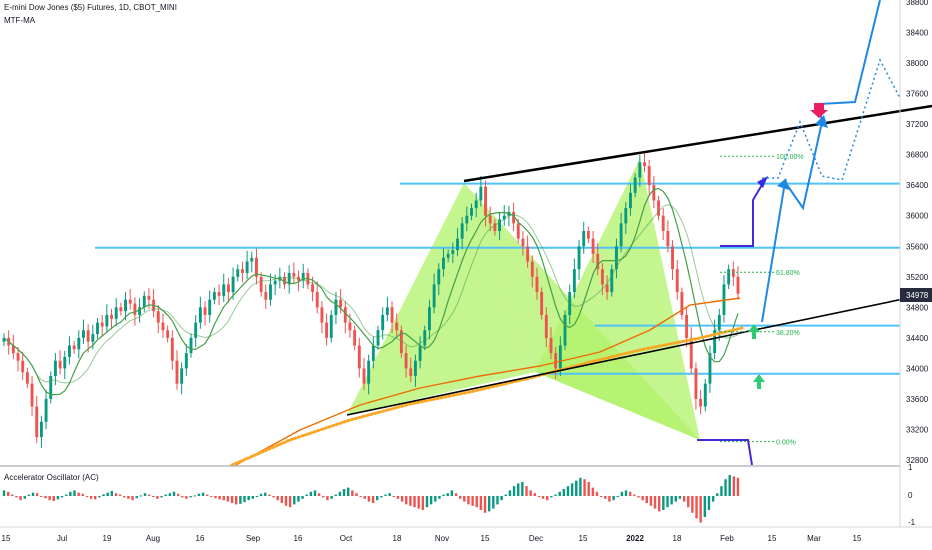 This screenshot has height=550, width=932. Describe the element at coordinates (450, 494) in the screenshot. I see `oscillator-layer` at that location.